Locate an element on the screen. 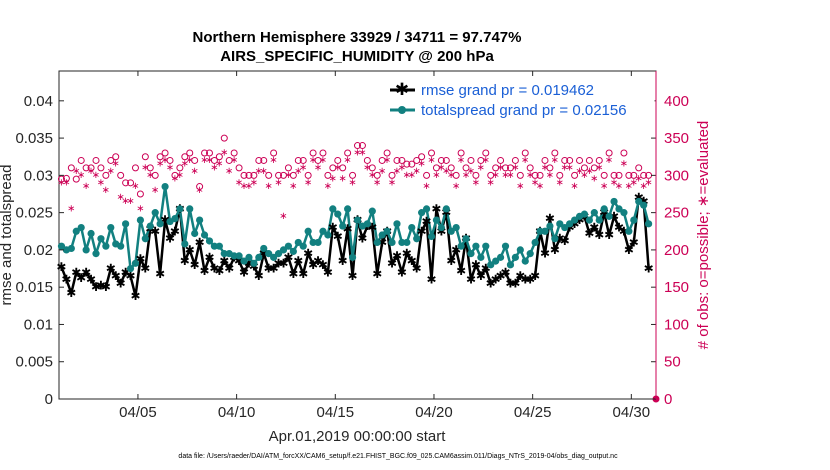  legend-totalspread-marker is located at coordinates (402, 110).